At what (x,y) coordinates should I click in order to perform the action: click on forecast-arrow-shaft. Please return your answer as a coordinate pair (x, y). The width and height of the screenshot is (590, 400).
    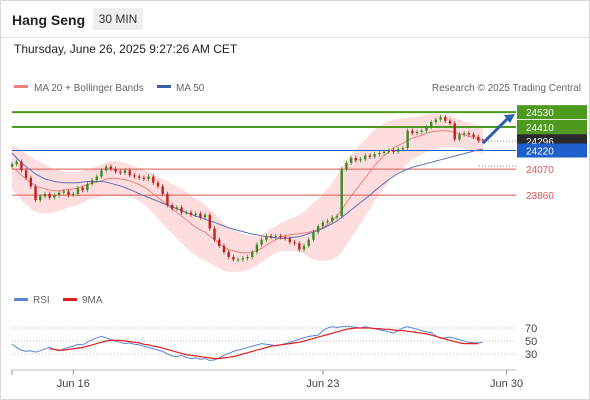
    Looking at the image, I should click on (496, 130).